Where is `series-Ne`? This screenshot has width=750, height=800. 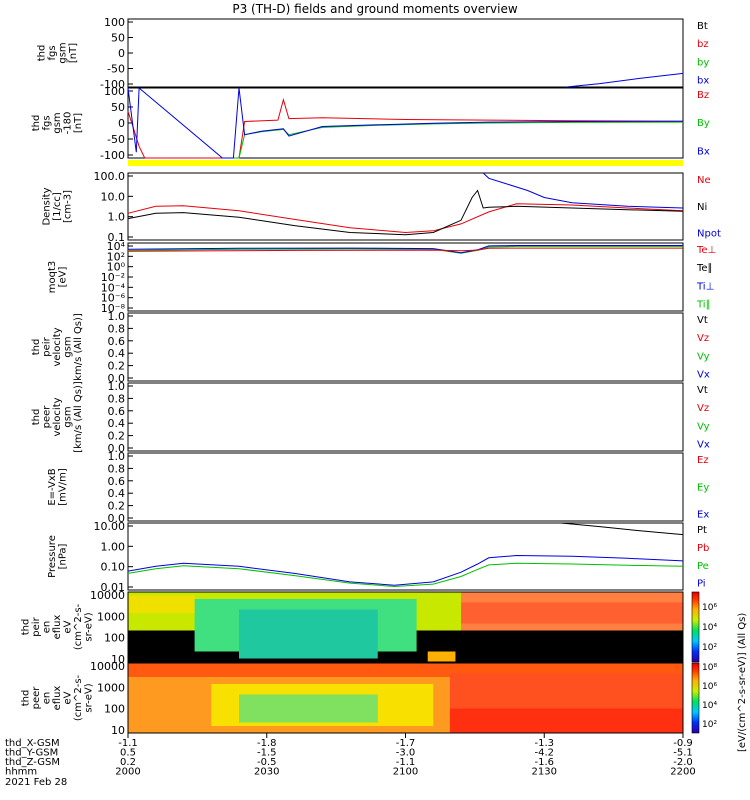
series-Ne is located at coordinates (405, 218).